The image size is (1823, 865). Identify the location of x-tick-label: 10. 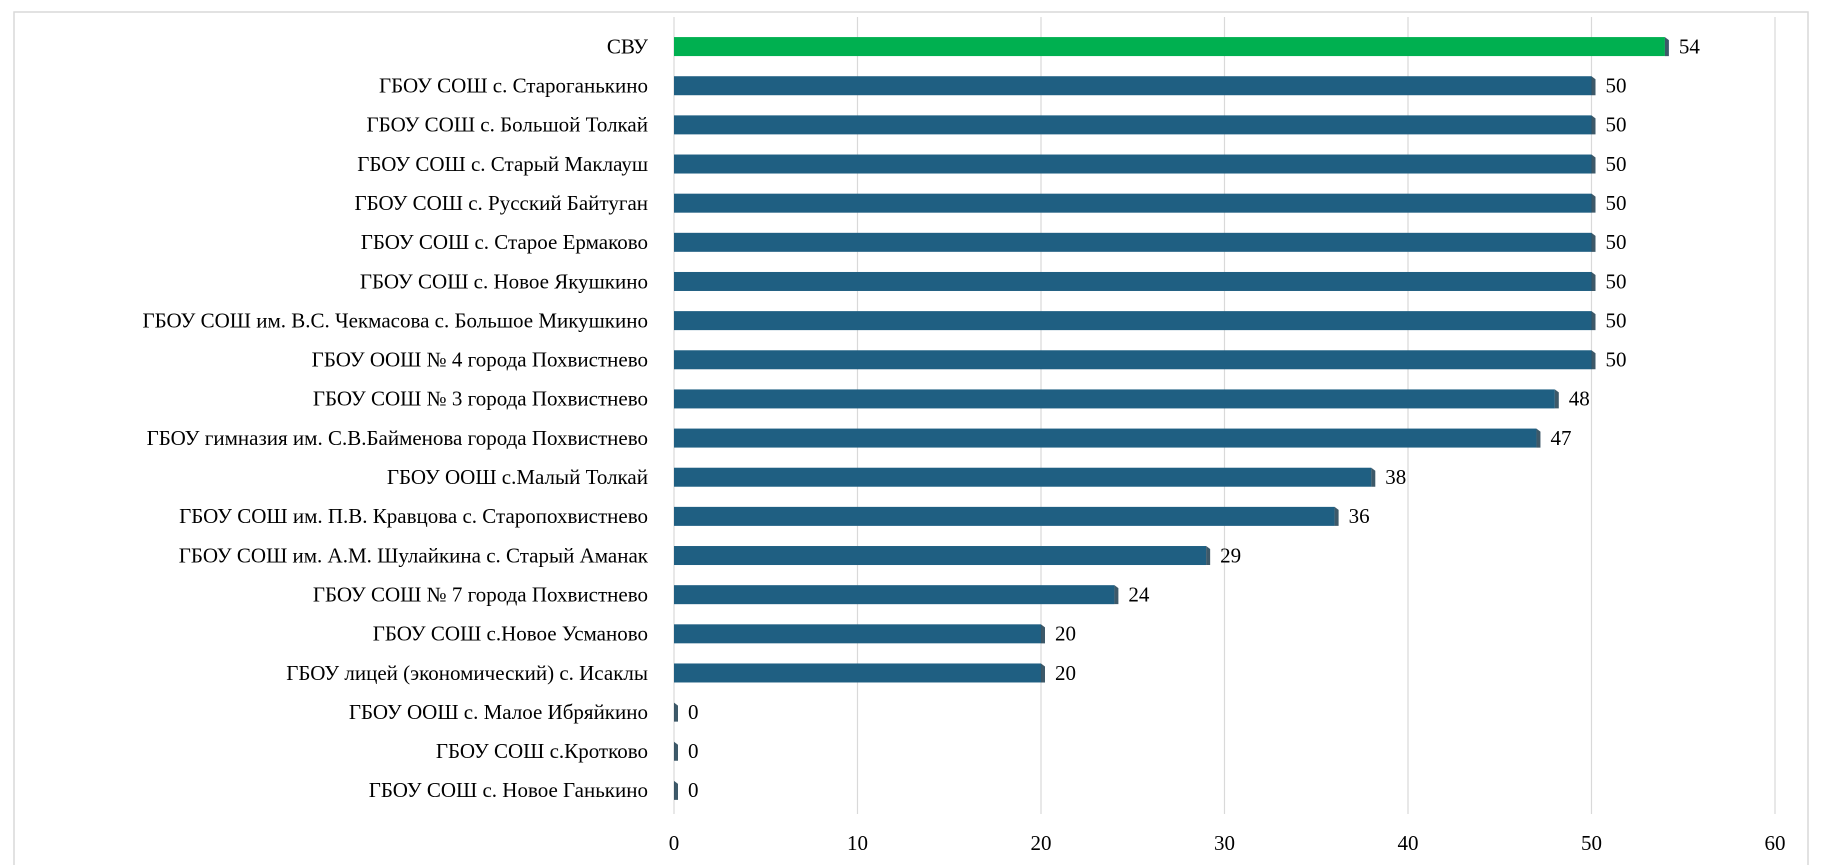
(857, 843).